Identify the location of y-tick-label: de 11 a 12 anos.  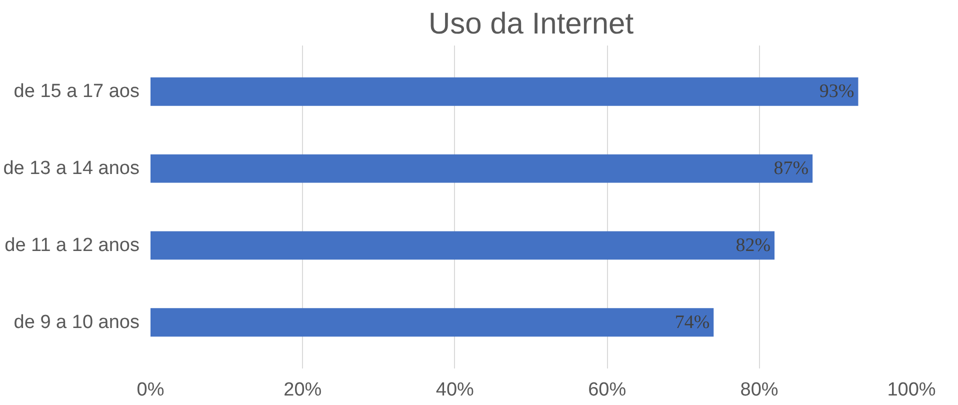
(72, 245).